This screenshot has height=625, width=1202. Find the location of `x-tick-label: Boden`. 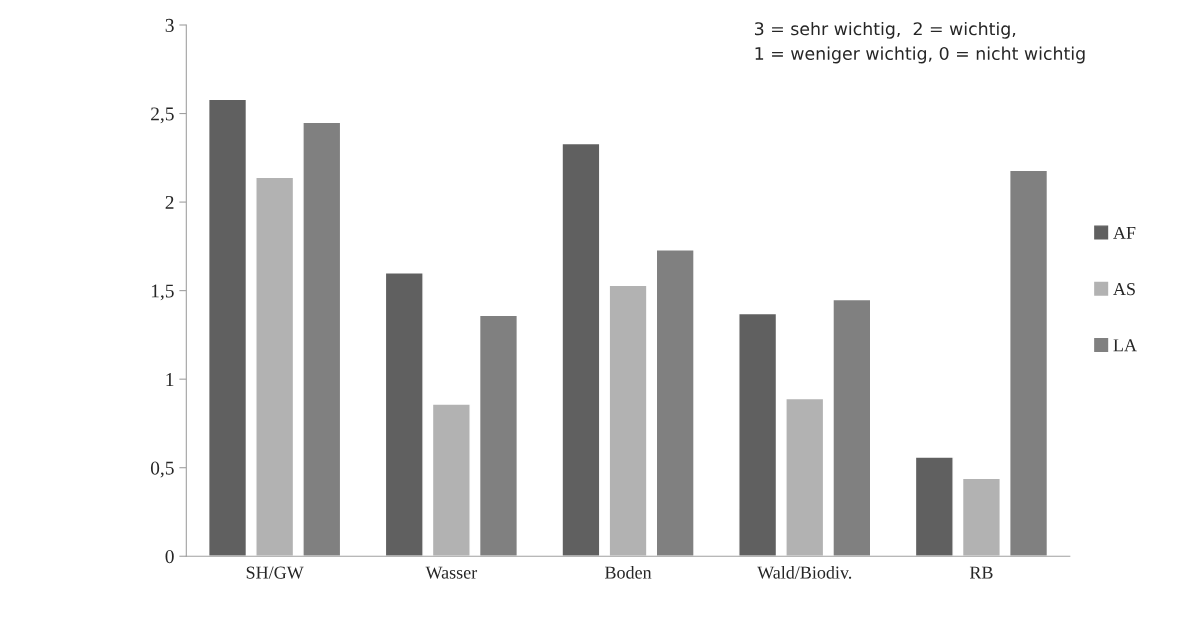

x-tick-label: Boden is located at coordinates (628, 572).